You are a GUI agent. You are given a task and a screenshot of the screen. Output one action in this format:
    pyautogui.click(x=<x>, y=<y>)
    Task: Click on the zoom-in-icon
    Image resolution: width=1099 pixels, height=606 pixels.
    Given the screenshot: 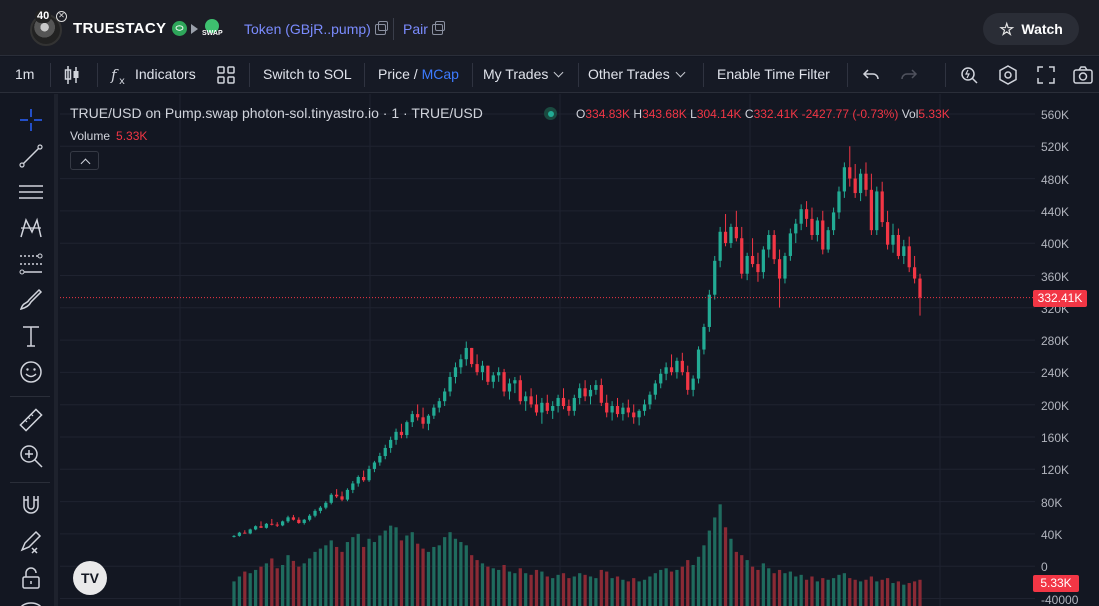 What is the action you would take?
    pyautogui.click(x=31, y=456)
    